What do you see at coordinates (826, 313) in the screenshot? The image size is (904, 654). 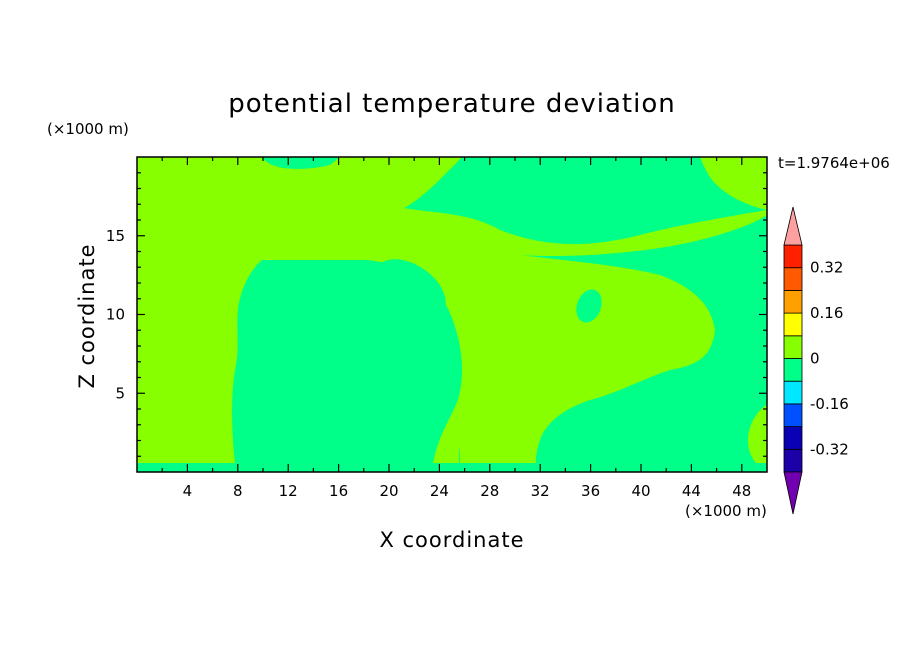 I see `colorbar-tick-label: 0.16` at bounding box center [826, 313].